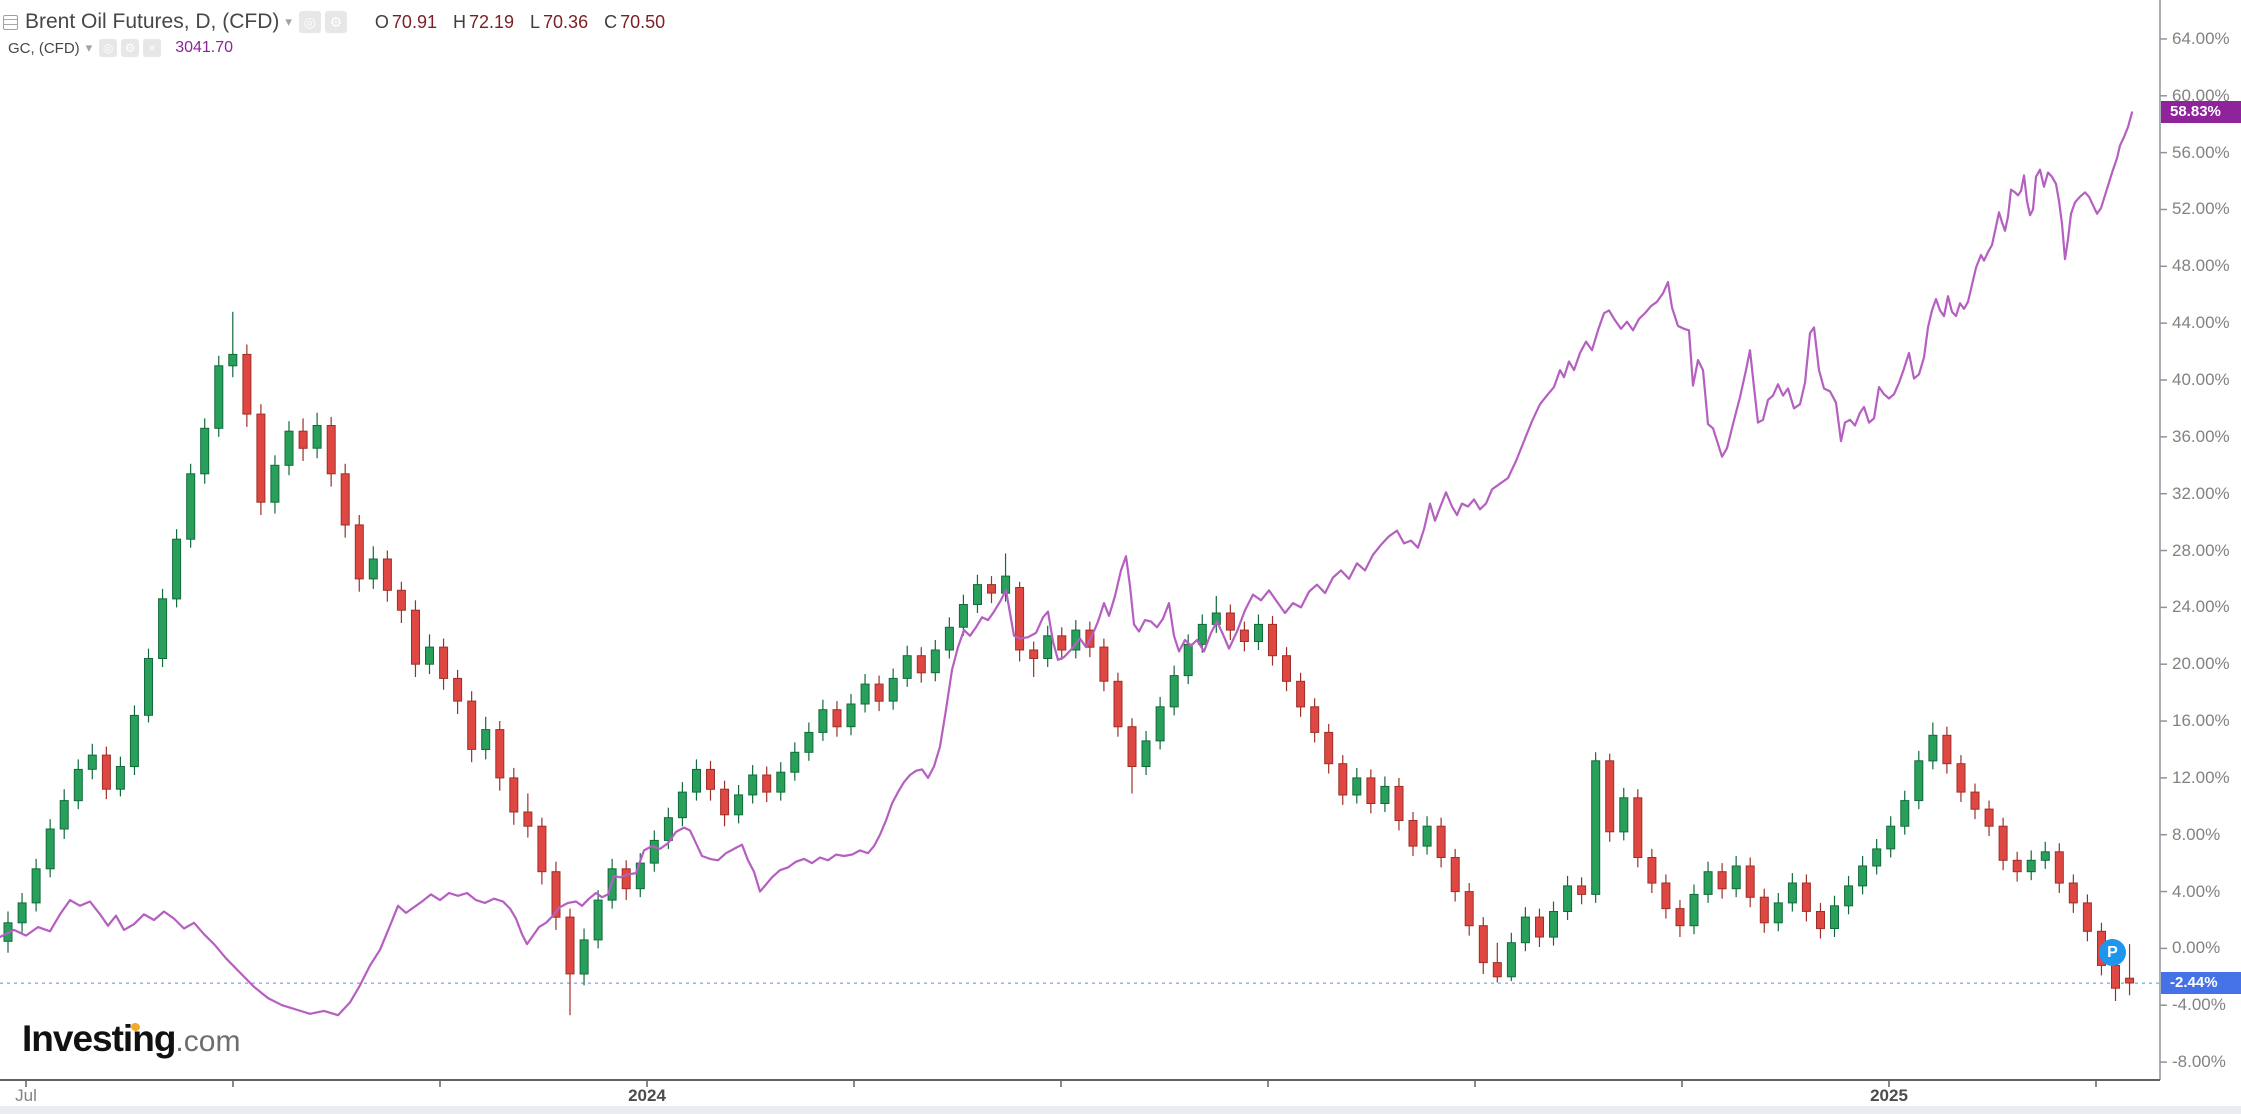 The image size is (2241, 1114). Describe the element at coordinates (2196, 834) in the screenshot. I see `y-axis-label: 8.00%` at that location.